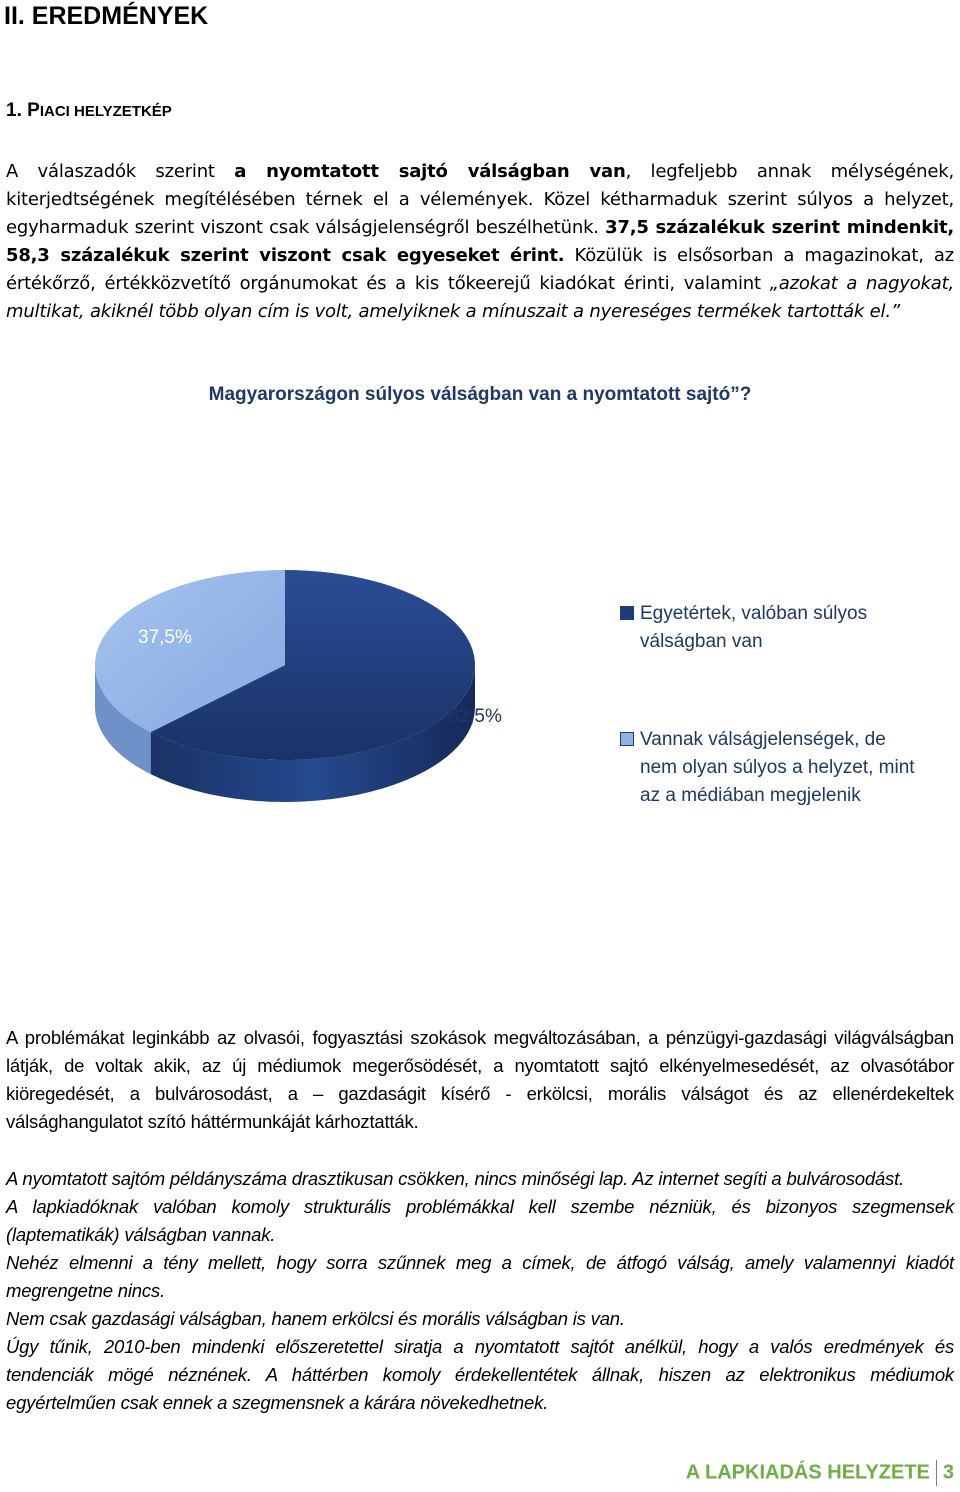 The height and width of the screenshot is (1492, 960). Describe the element at coordinates (190, 651) in the screenshot. I see `pie-slice-symptoms` at that location.